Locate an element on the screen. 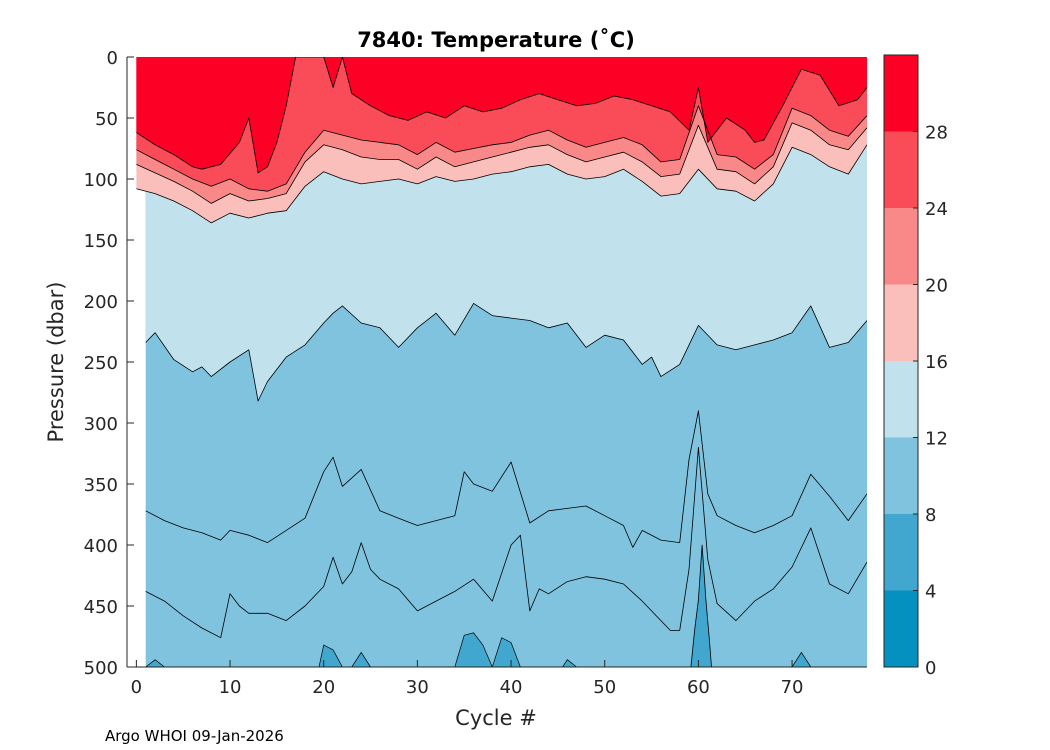 This screenshot has height=750, width=1050. x-axis-ticks: 0 10 20 30 40 50 60 70 is located at coordinates (467, 679).